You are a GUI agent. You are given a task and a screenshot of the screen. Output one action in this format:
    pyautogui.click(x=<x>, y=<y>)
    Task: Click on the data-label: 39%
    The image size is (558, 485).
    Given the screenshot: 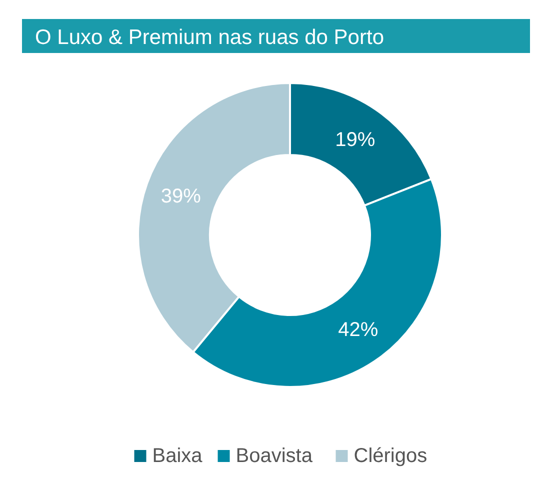 What is the action you would take?
    pyautogui.click(x=181, y=197)
    